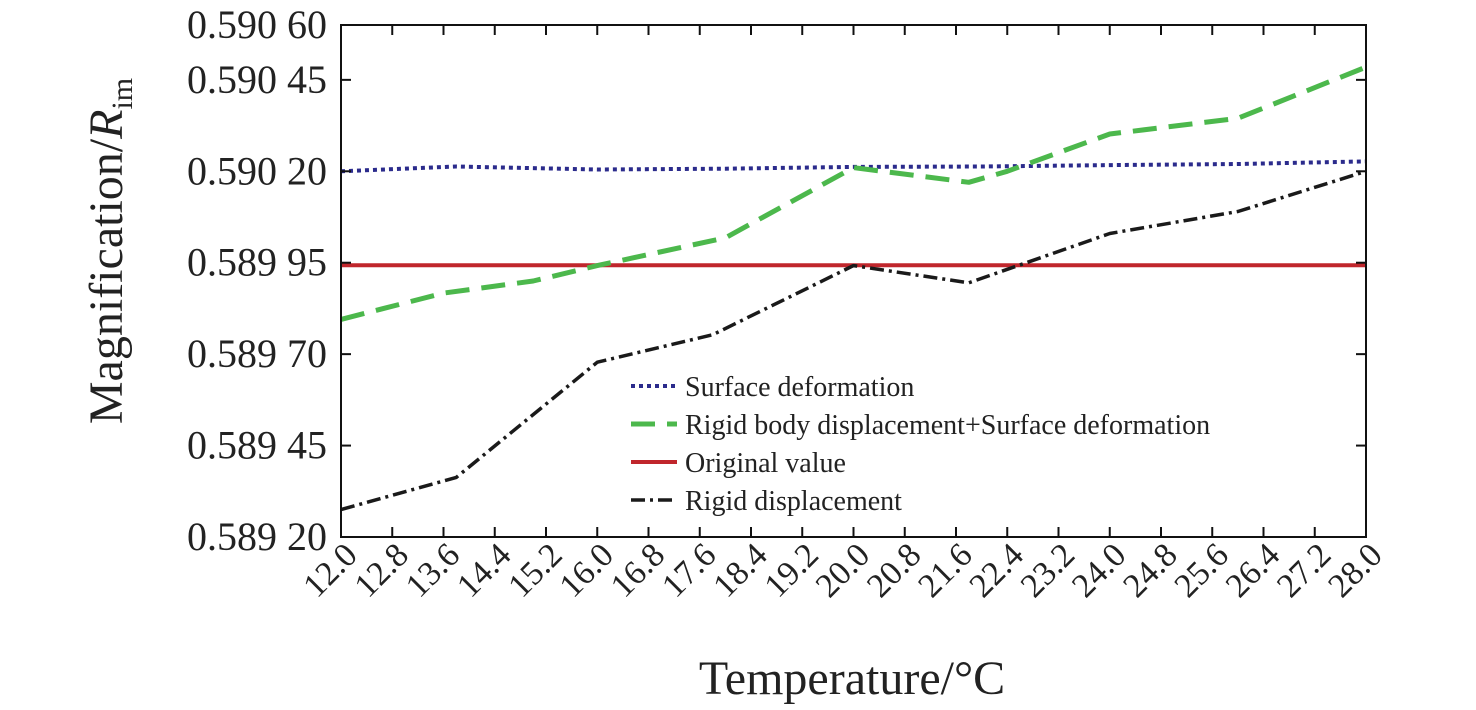 The height and width of the screenshot is (710, 1476). What do you see at coordinates (257, 262) in the screenshot?
I see `y-tick-label: 0.589 95` at bounding box center [257, 262].